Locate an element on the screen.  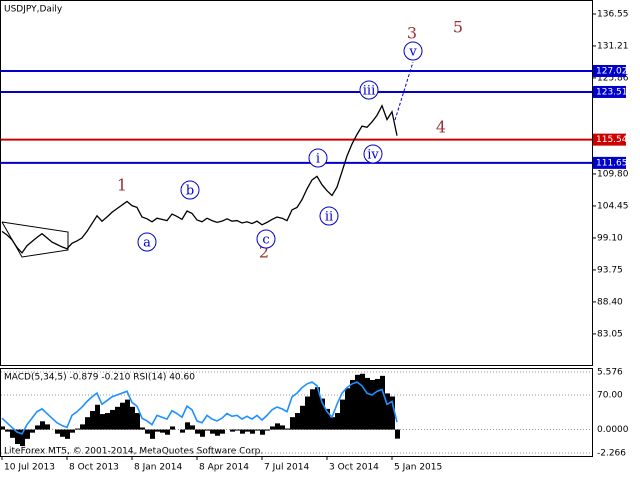
y-tick-label: 109.80 is located at coordinates (613, 174).